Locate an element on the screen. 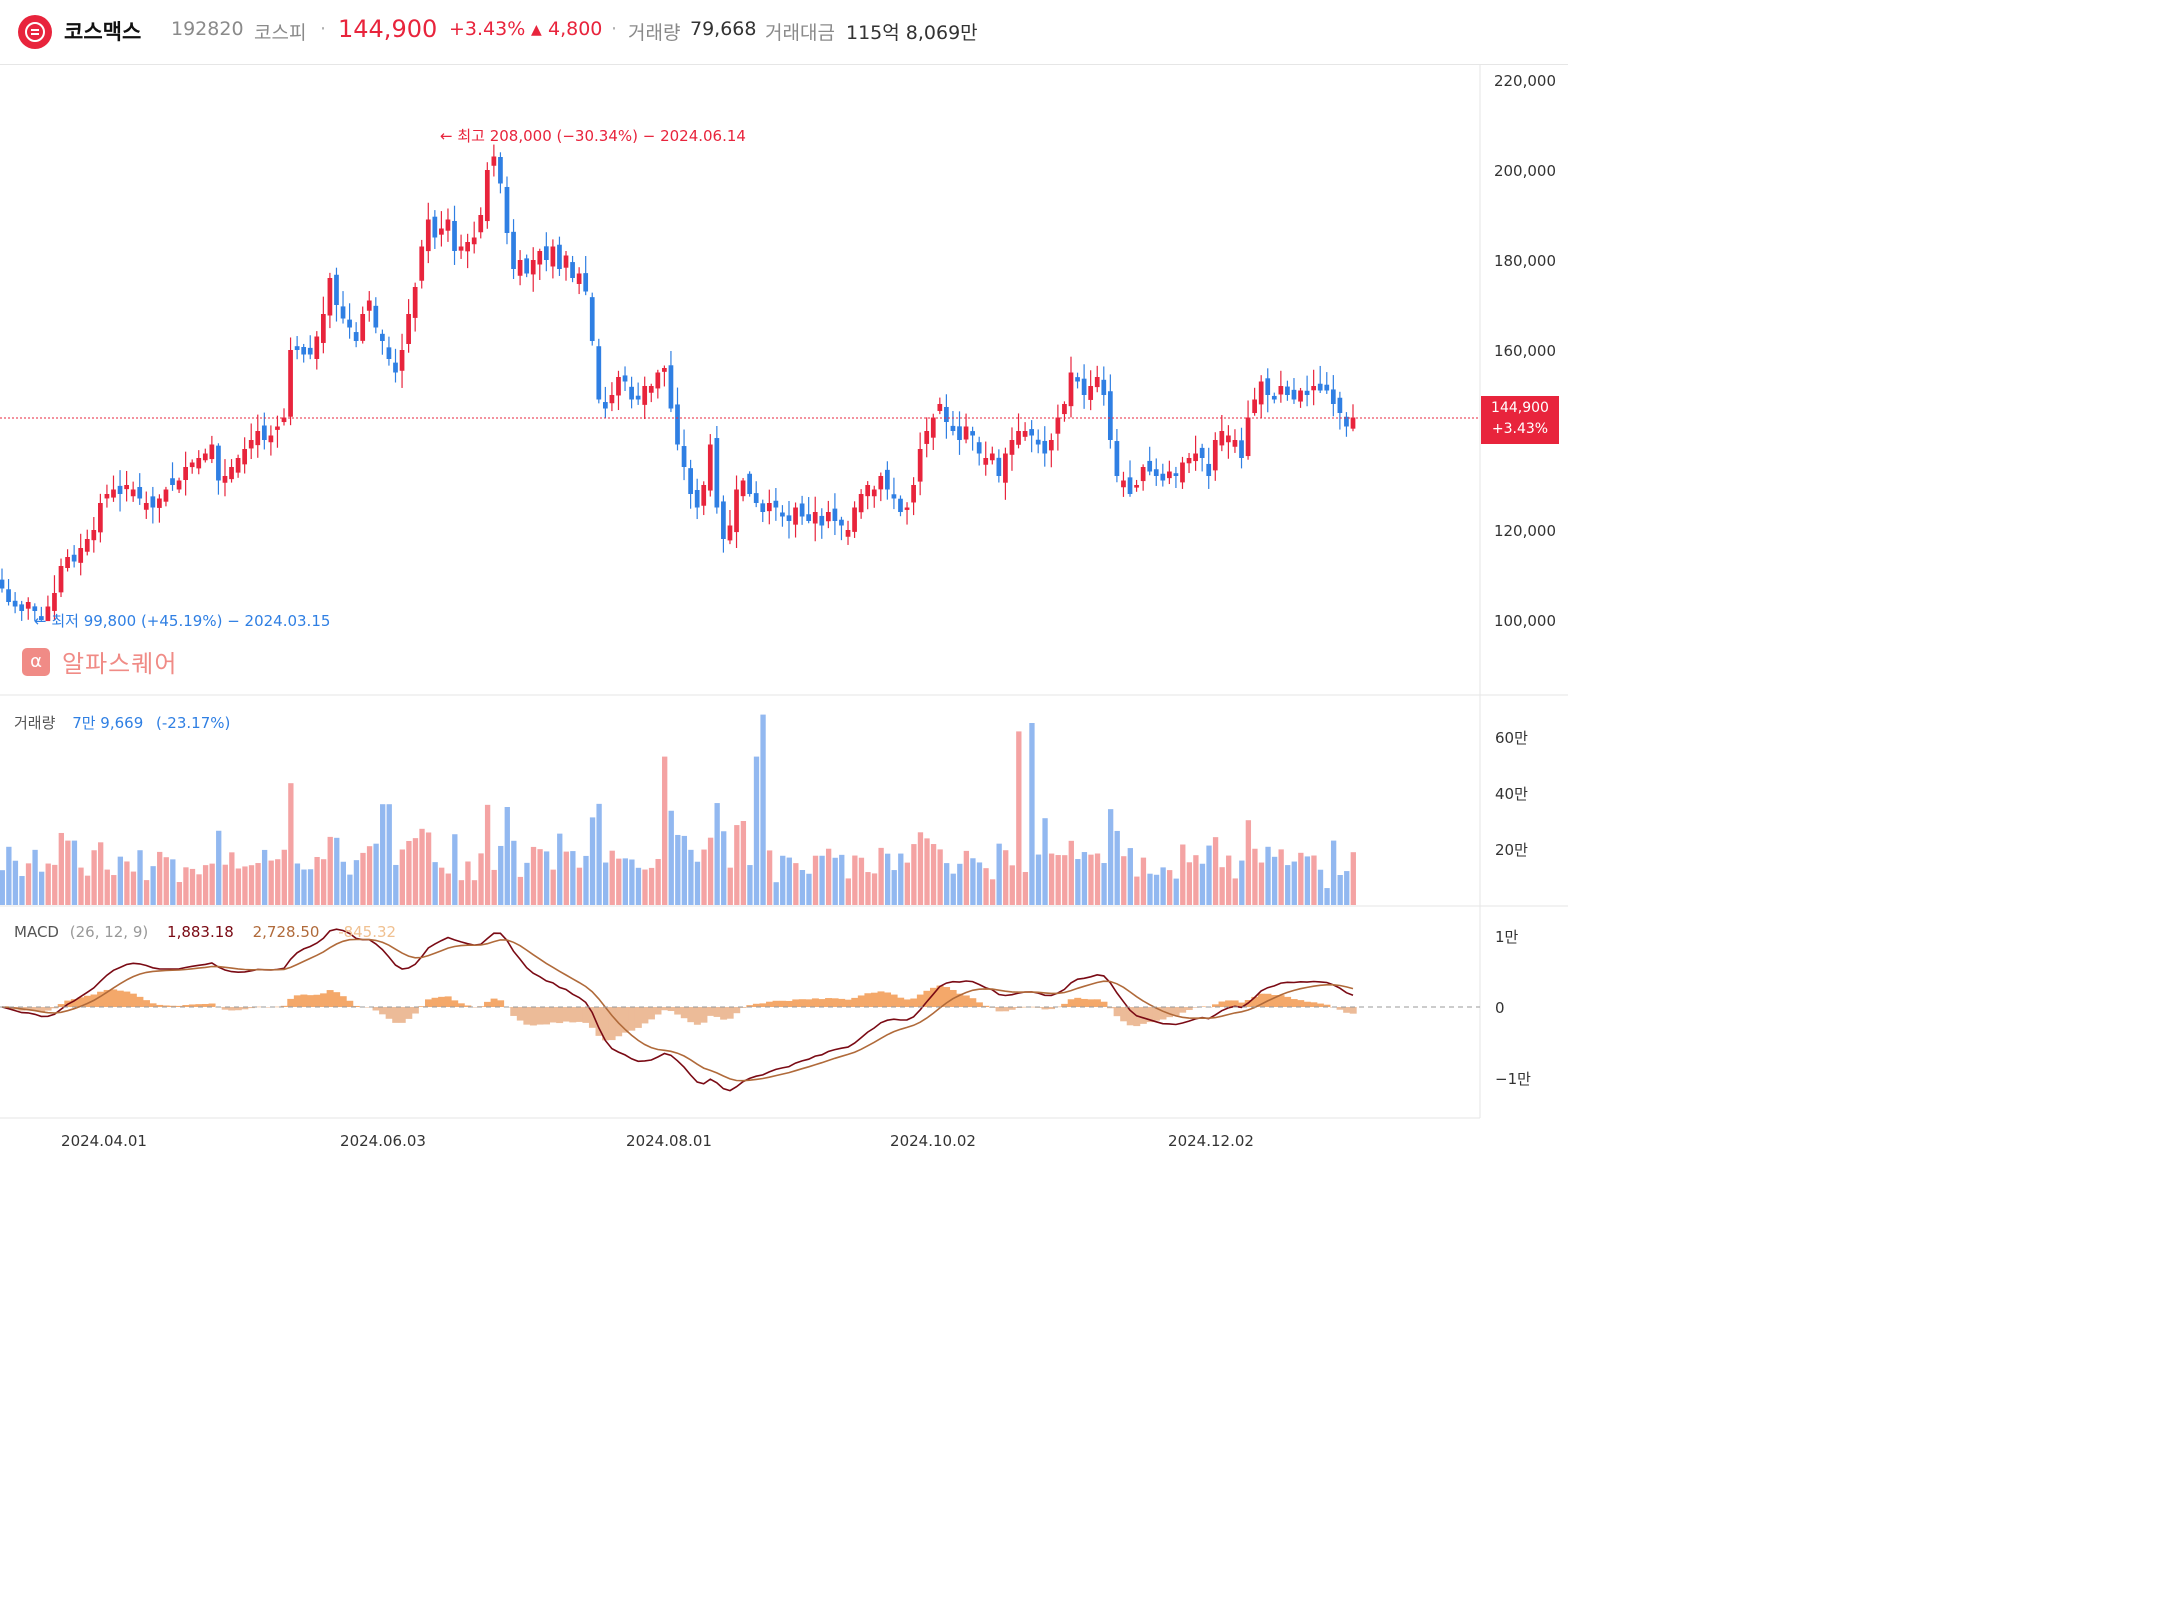 The image size is (2172, 1604). stock-name: 코스맥스 is located at coordinates (103, 32).